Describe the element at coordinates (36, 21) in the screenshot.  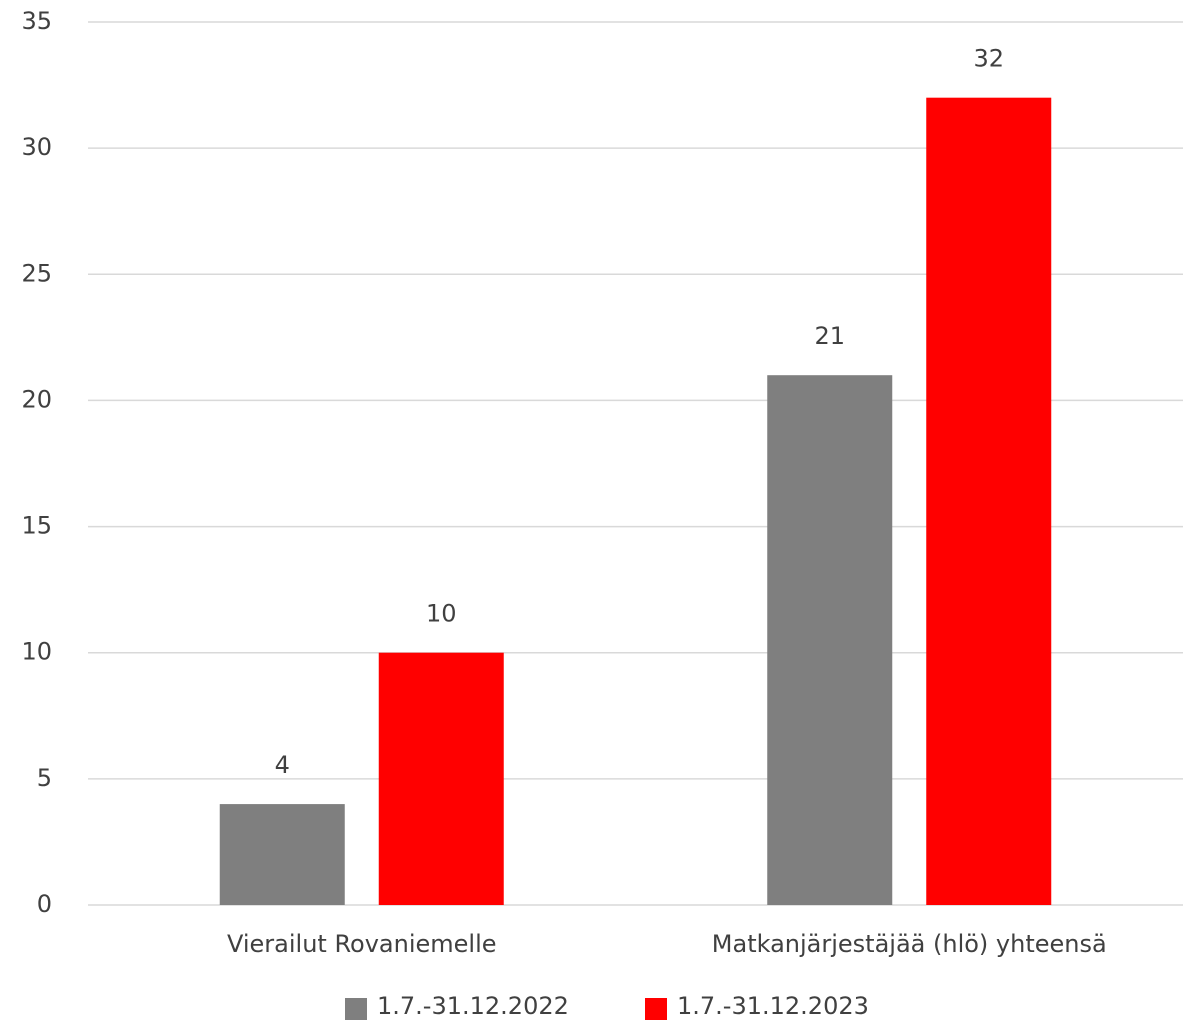
I see `y-tick-label: 35` at that location.